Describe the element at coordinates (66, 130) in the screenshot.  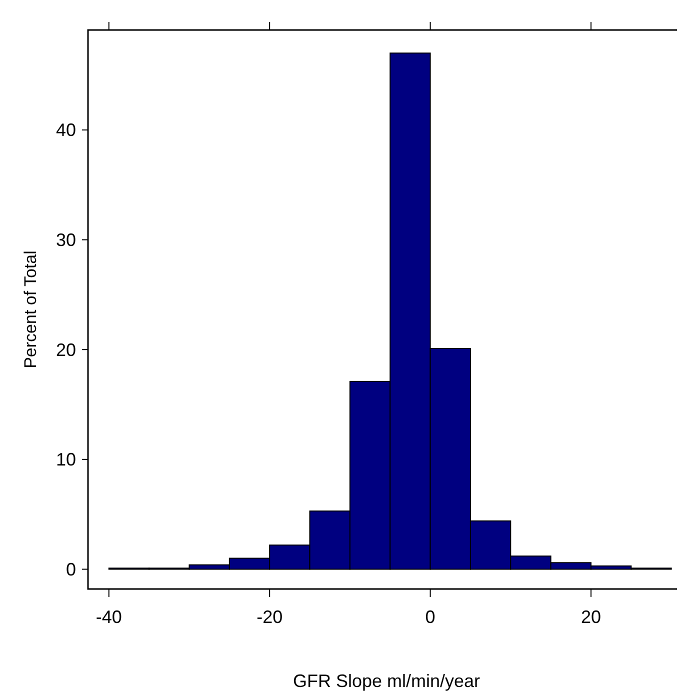
I see `y-tick-label: 40` at that location.